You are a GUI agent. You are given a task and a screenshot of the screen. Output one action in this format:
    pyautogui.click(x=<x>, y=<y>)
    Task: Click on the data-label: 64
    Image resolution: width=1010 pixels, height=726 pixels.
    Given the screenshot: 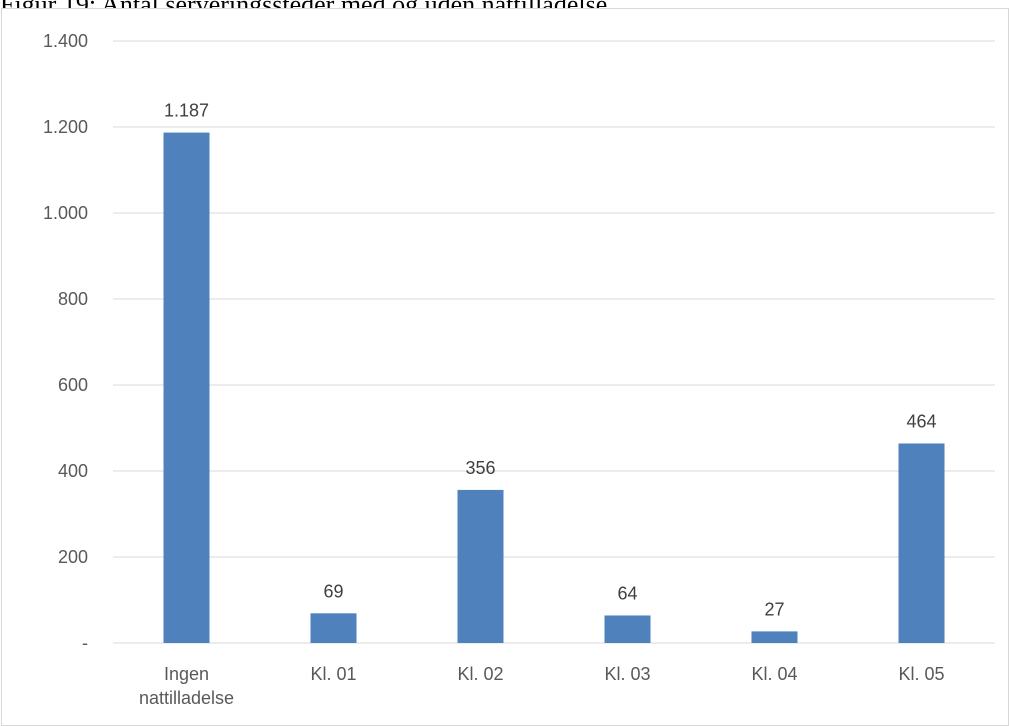 What is the action you would take?
    pyautogui.click(x=627, y=593)
    